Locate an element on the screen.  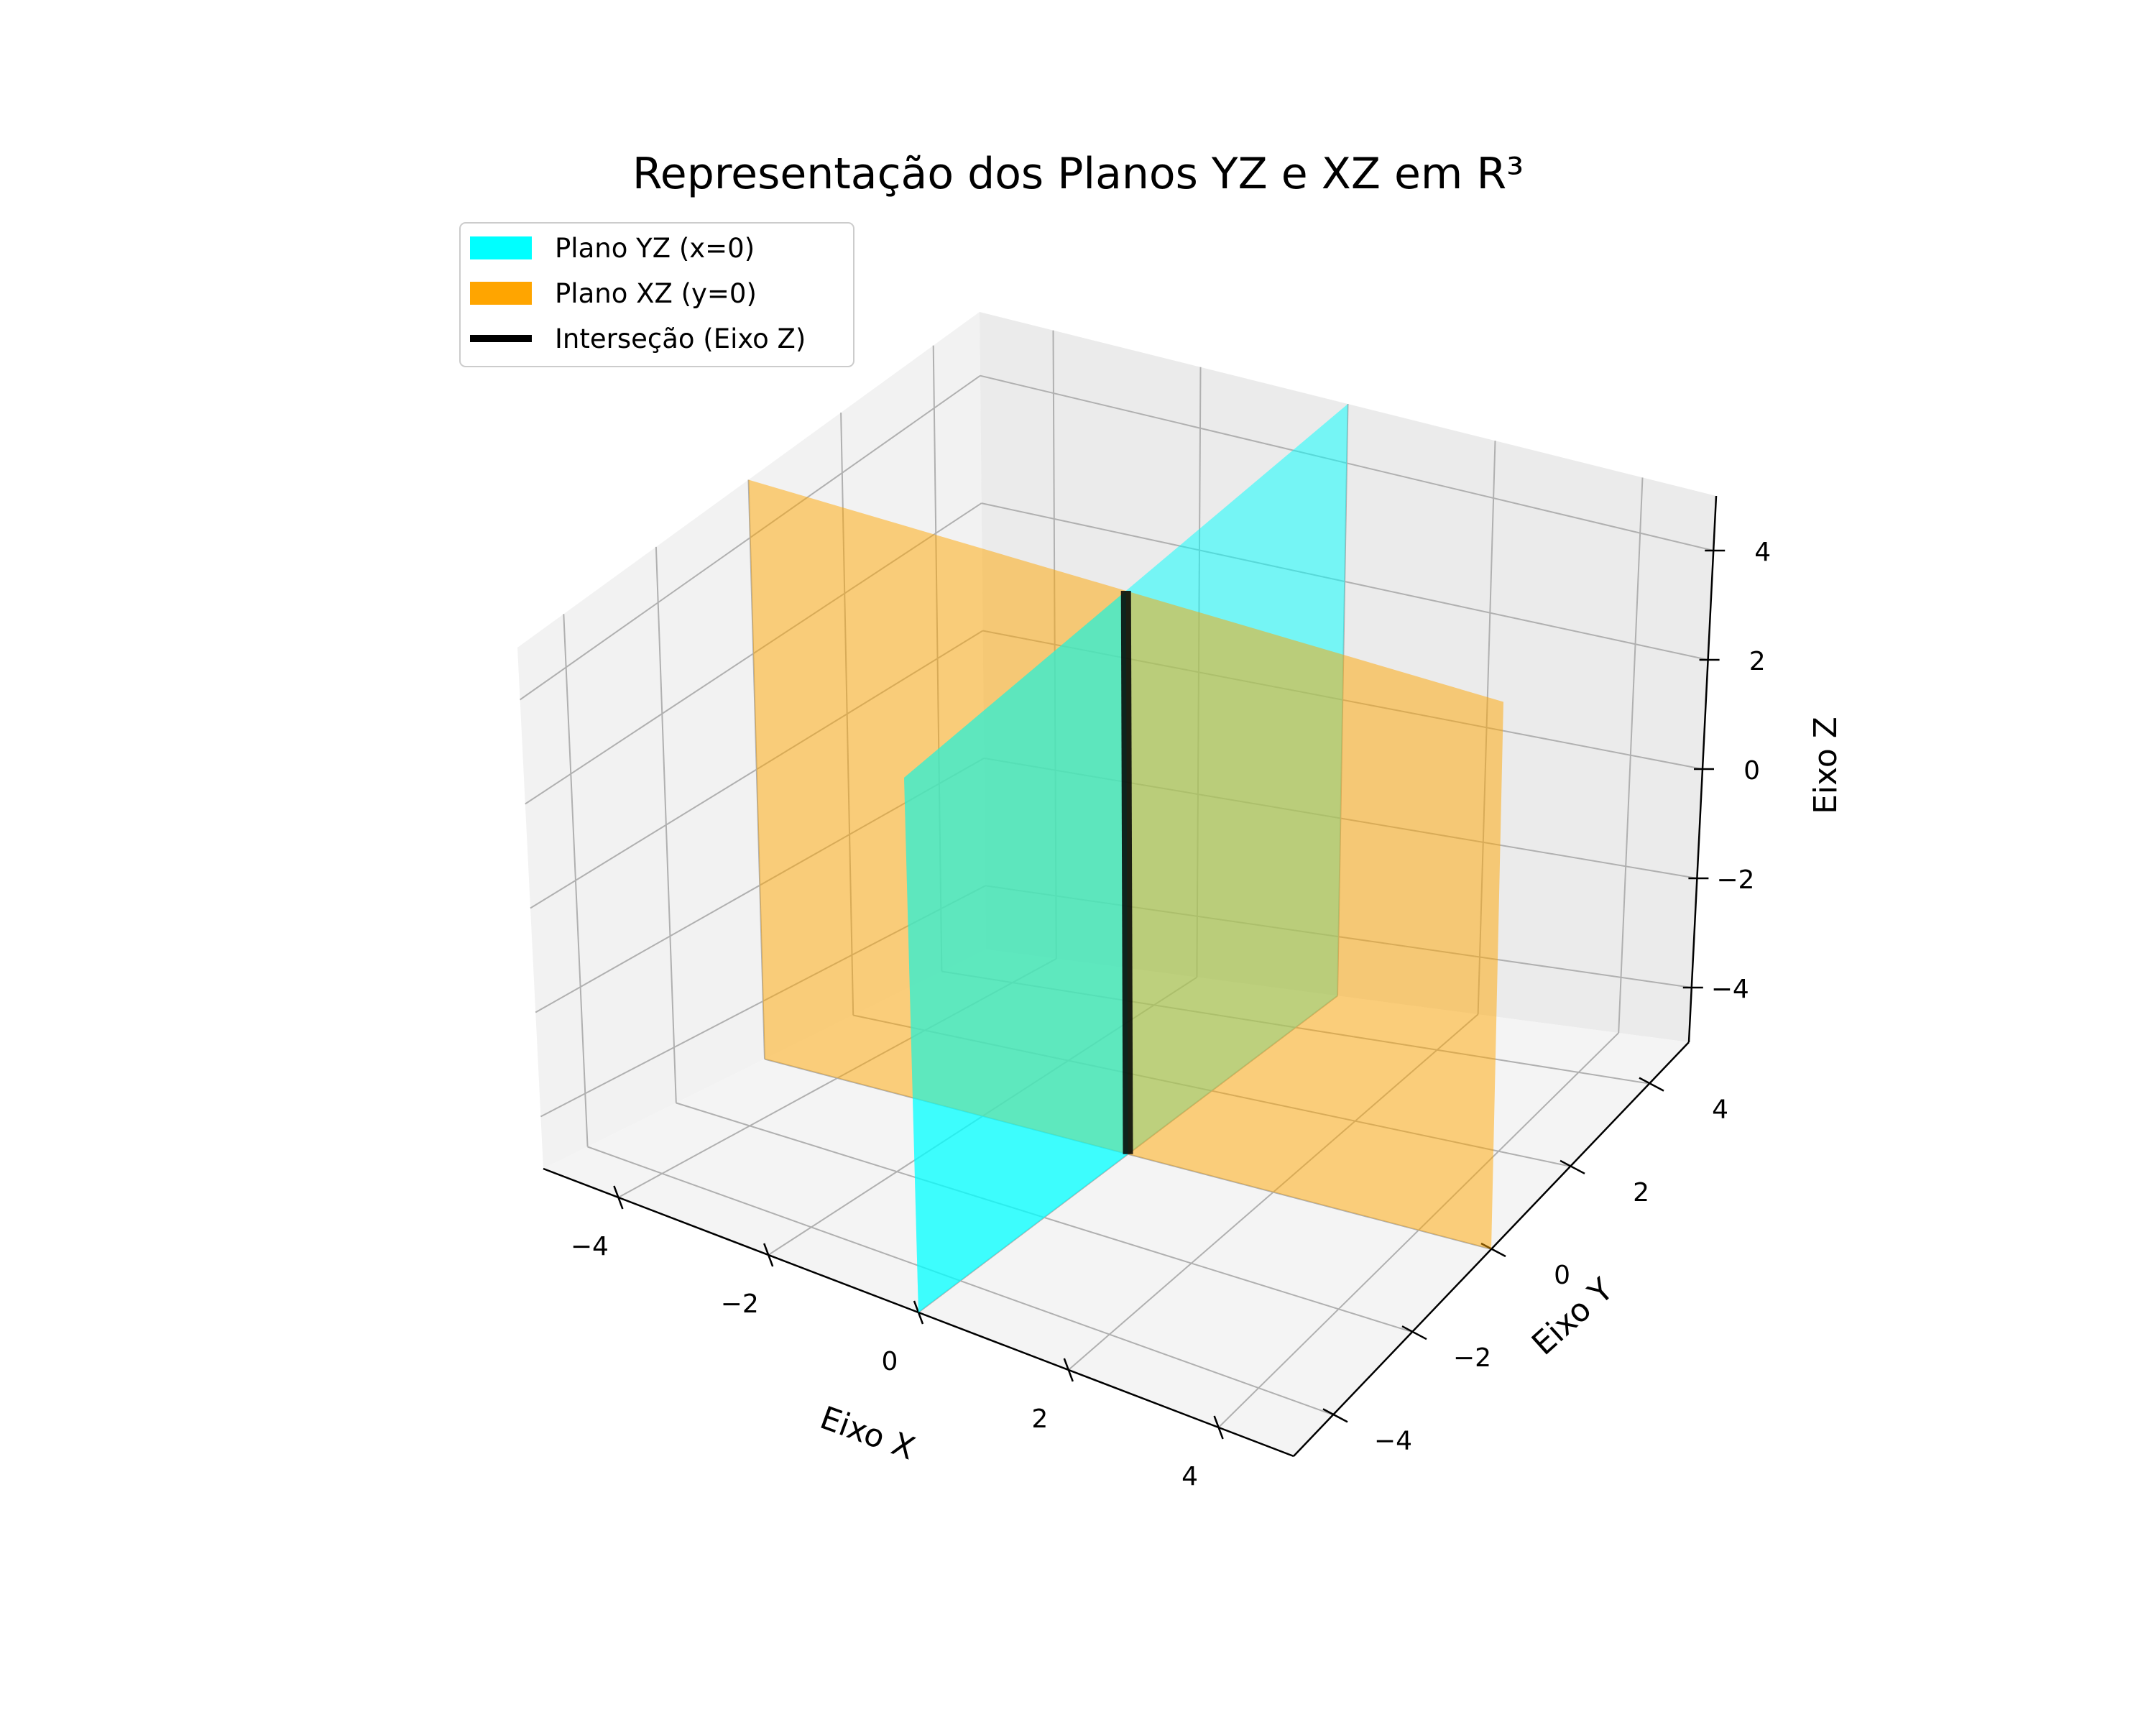
y-tick-label: 2 is located at coordinates (1641, 1193).